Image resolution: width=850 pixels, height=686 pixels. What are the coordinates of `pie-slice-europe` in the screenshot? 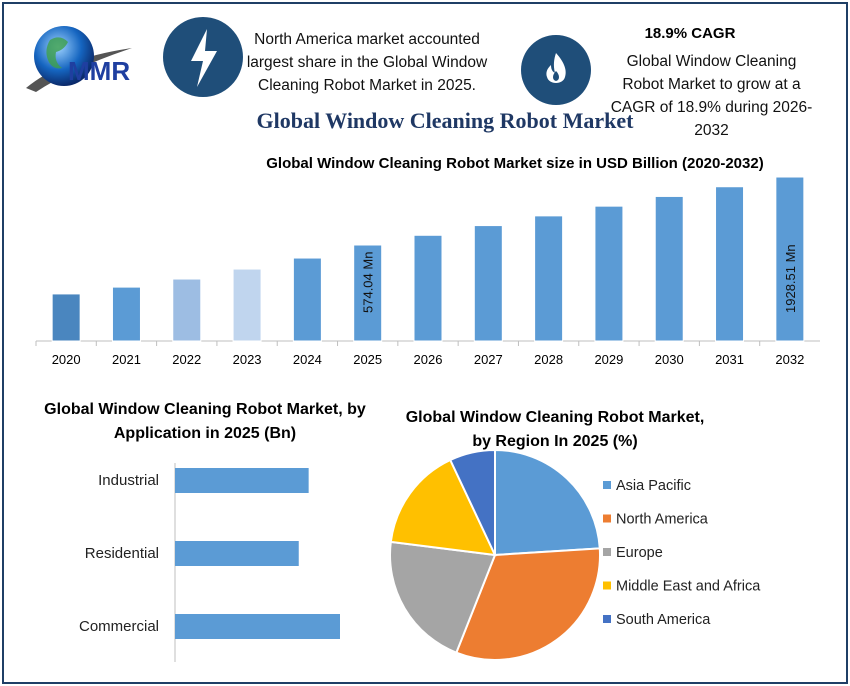 It's located at (443, 597).